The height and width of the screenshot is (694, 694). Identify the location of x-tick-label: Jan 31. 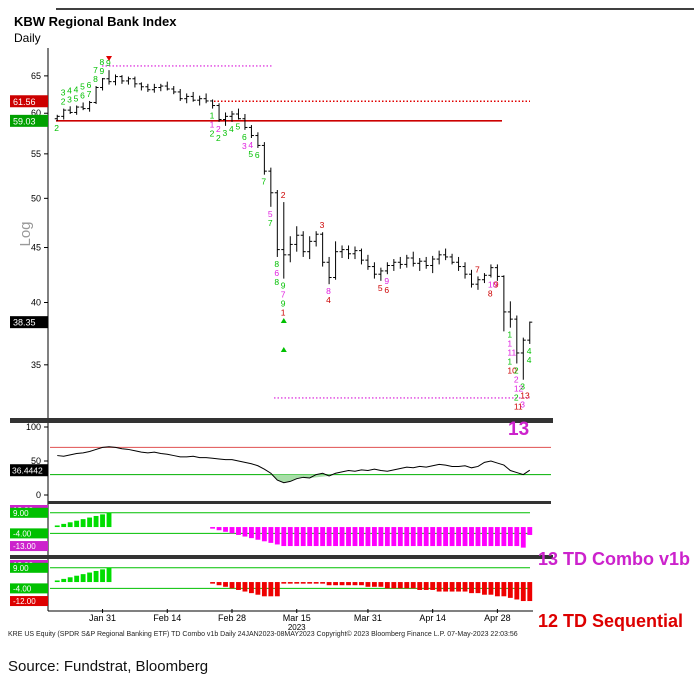
(102, 618).